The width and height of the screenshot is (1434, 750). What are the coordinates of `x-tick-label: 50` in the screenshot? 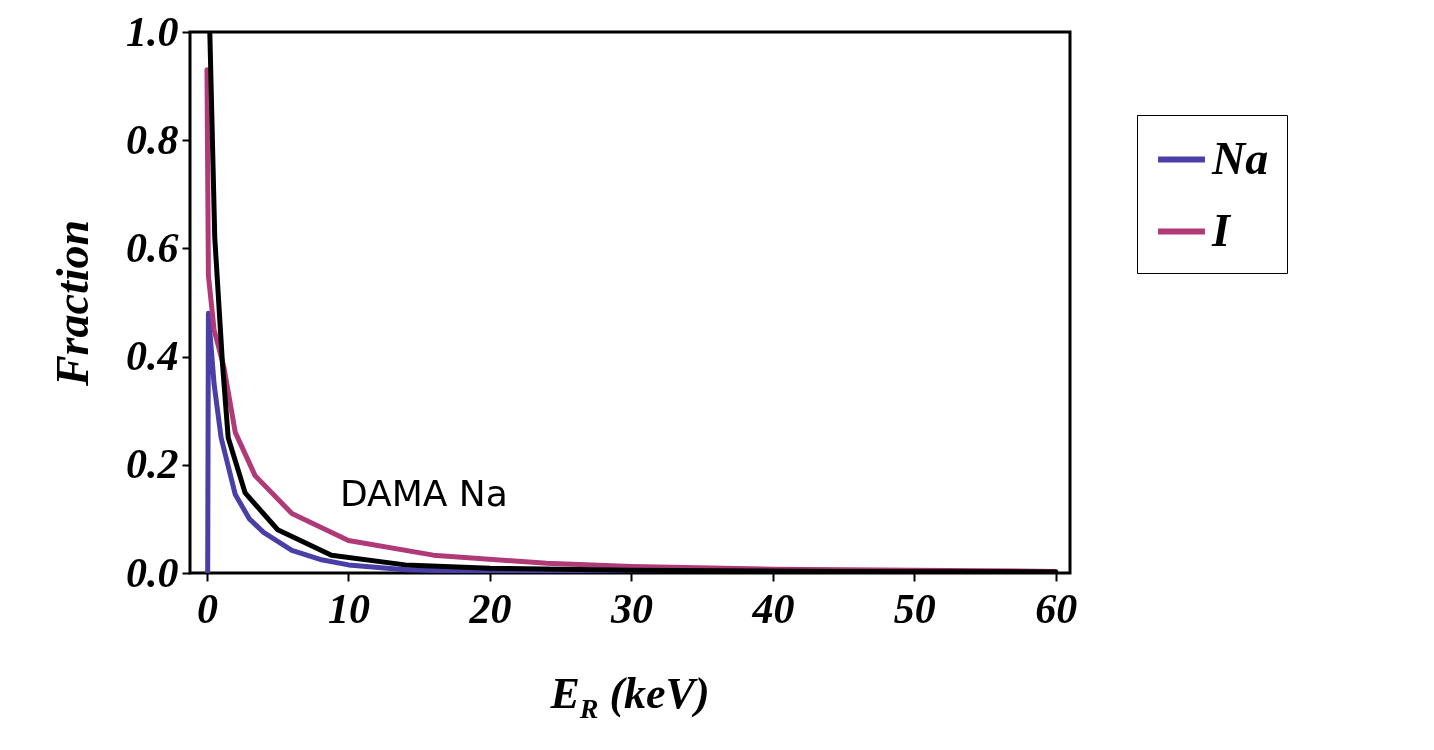 It's located at (914, 608).